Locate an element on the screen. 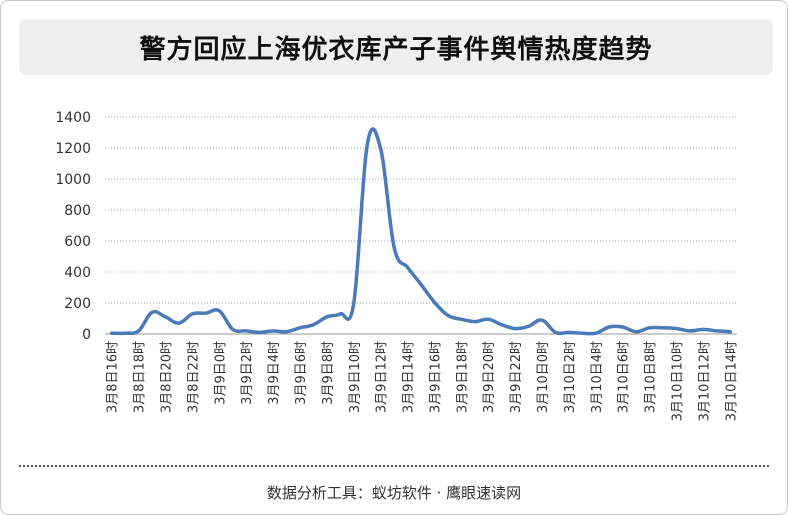 Image resolution: width=788 pixels, height=515 pixels. y-tick-label: 1200 is located at coordinates (73, 149).